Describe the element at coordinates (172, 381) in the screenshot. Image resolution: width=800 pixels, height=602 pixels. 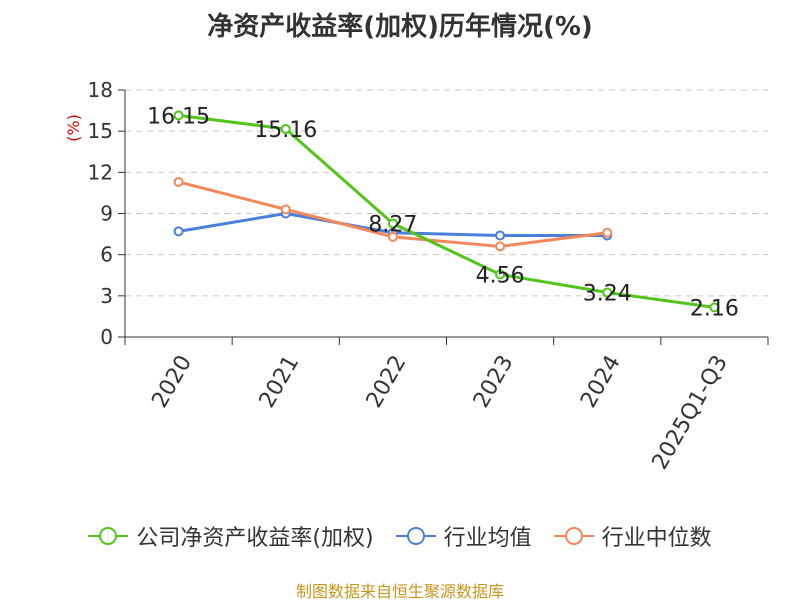
I see `x-tick-label: 2020` at that location.